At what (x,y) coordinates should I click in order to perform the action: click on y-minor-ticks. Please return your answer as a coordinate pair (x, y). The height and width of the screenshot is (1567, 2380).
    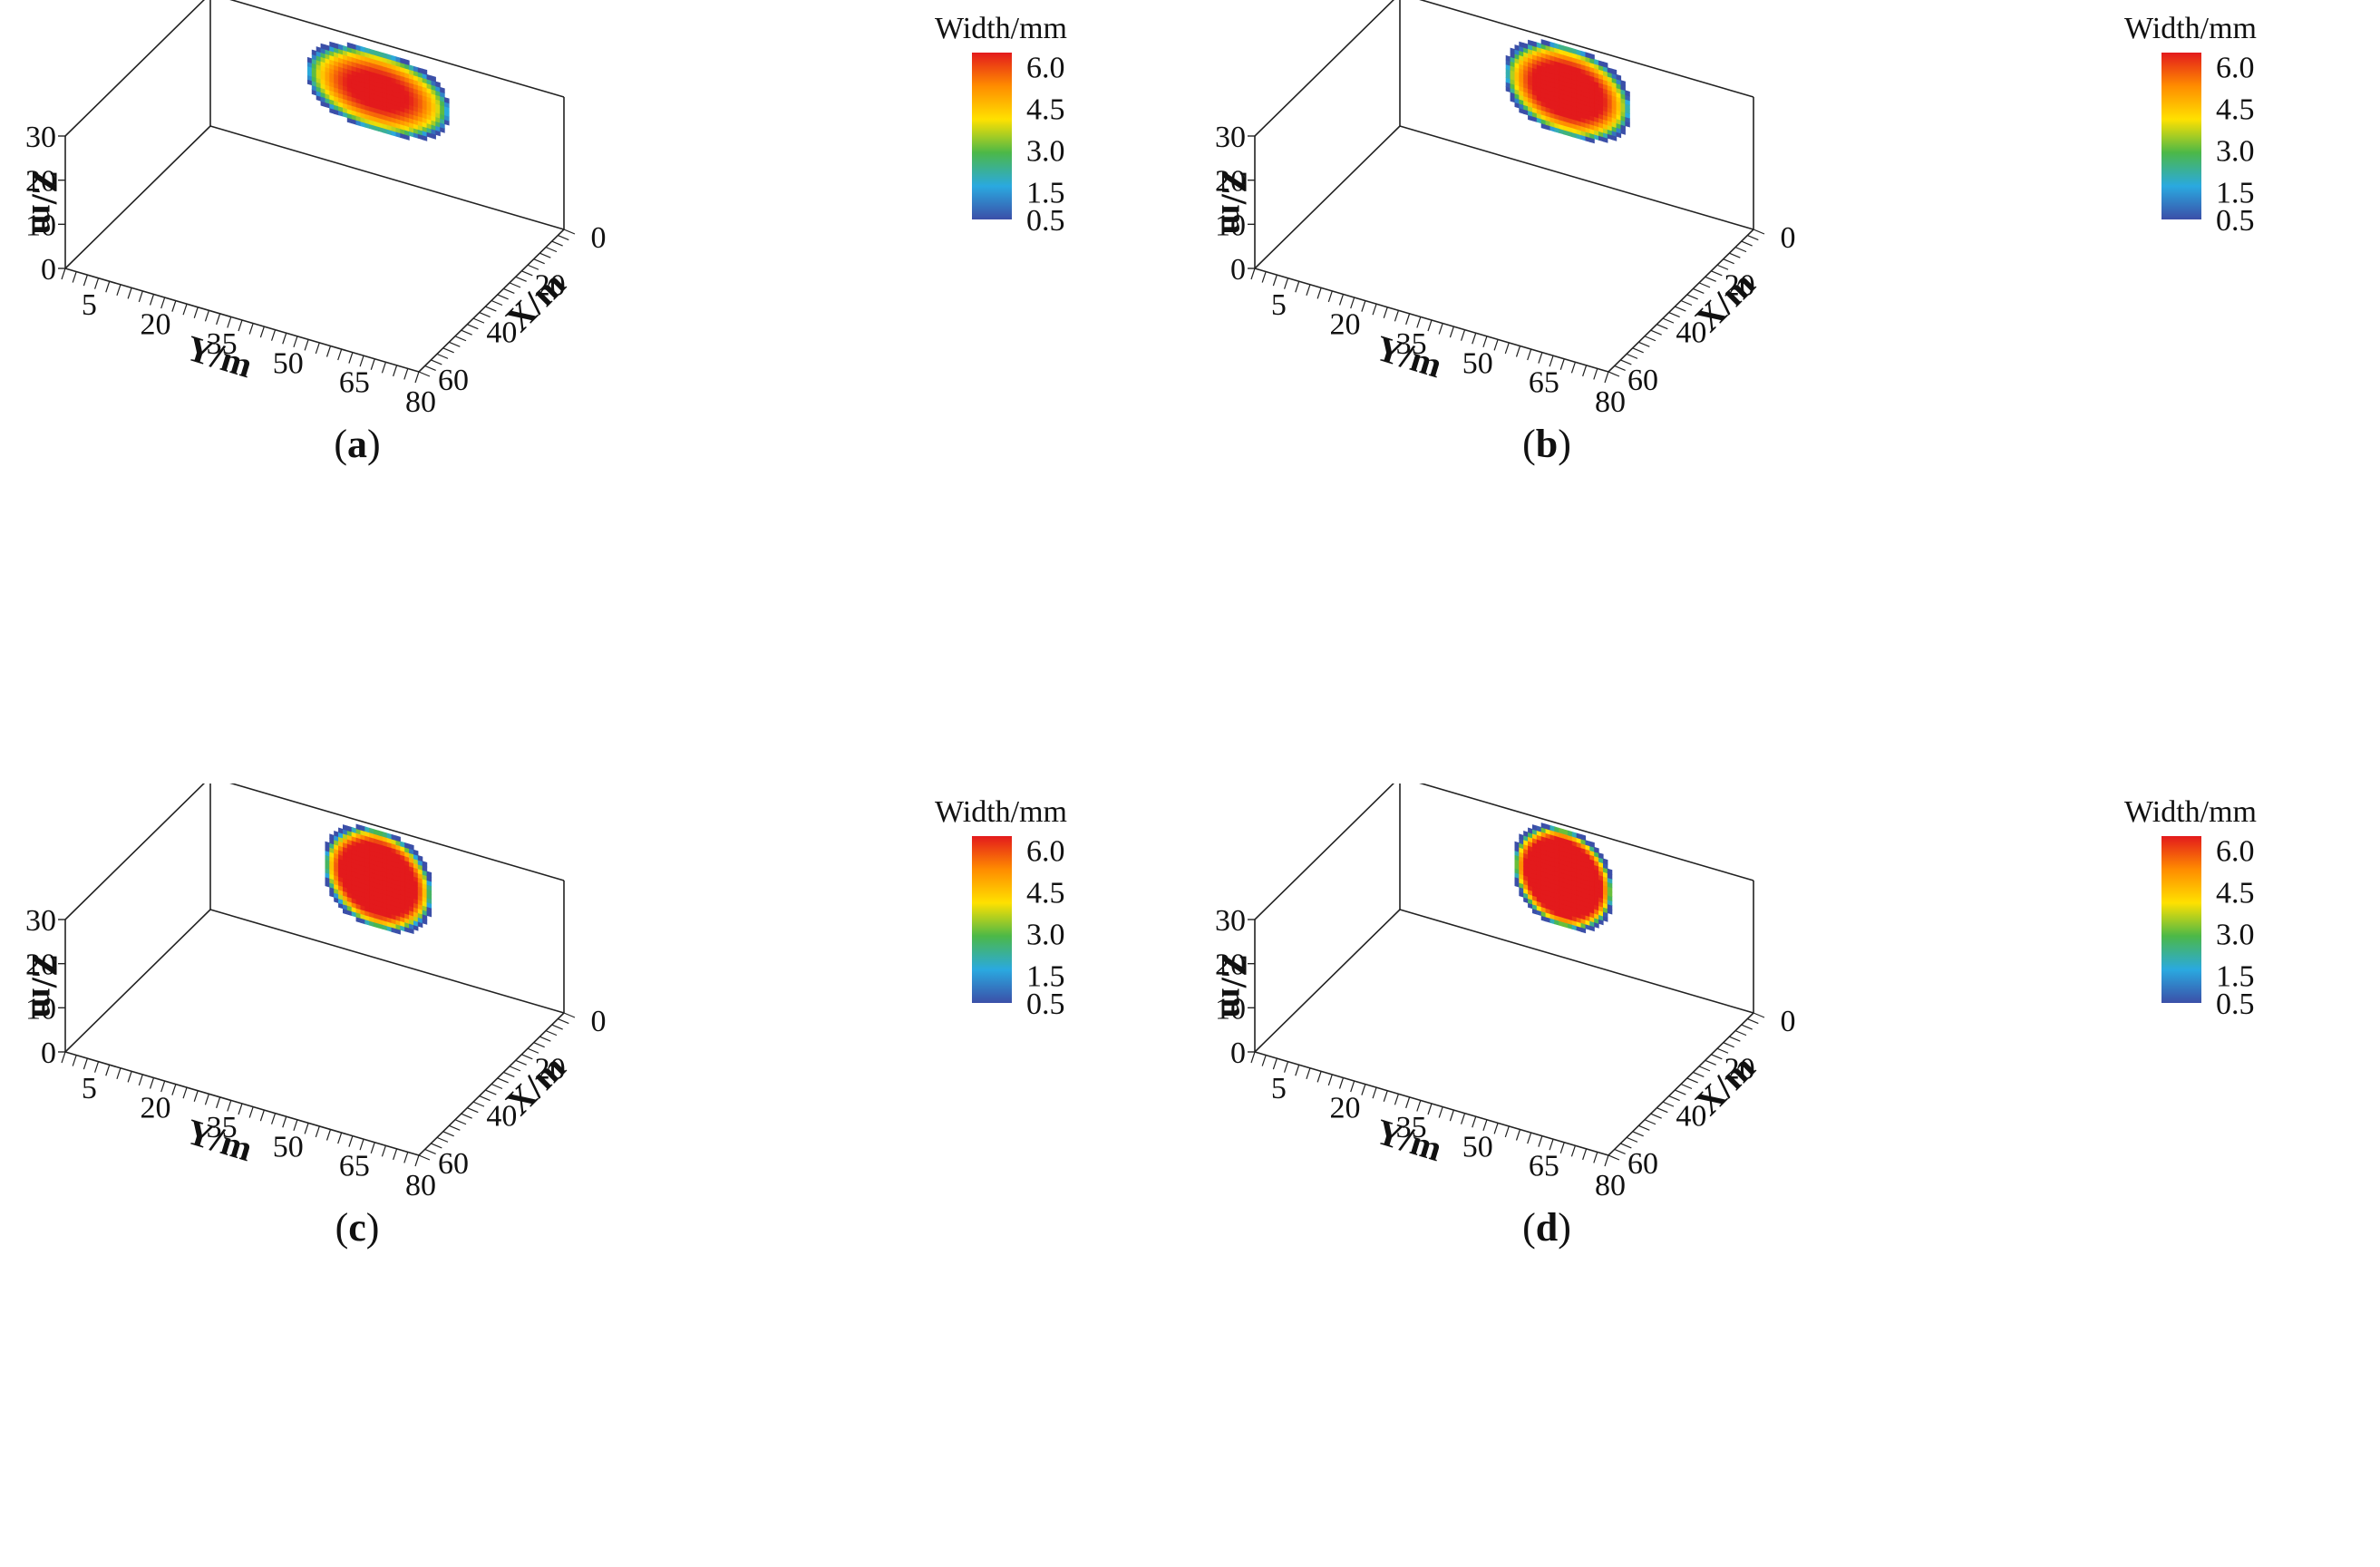
    Looking at the image, I should click on (240, 1109).